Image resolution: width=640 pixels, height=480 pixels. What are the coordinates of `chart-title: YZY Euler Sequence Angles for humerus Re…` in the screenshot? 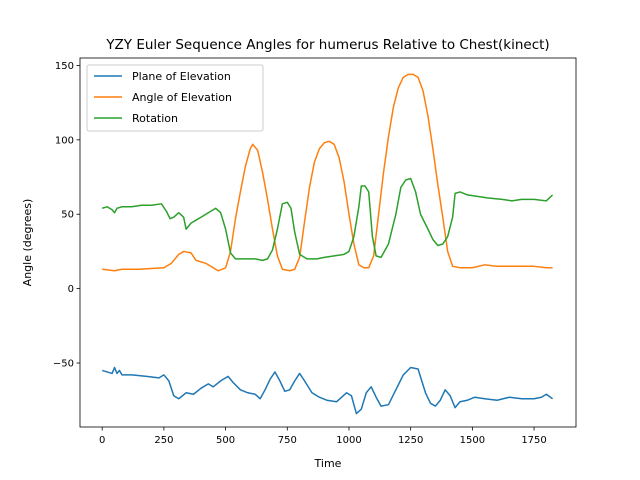 It's located at (327, 45).